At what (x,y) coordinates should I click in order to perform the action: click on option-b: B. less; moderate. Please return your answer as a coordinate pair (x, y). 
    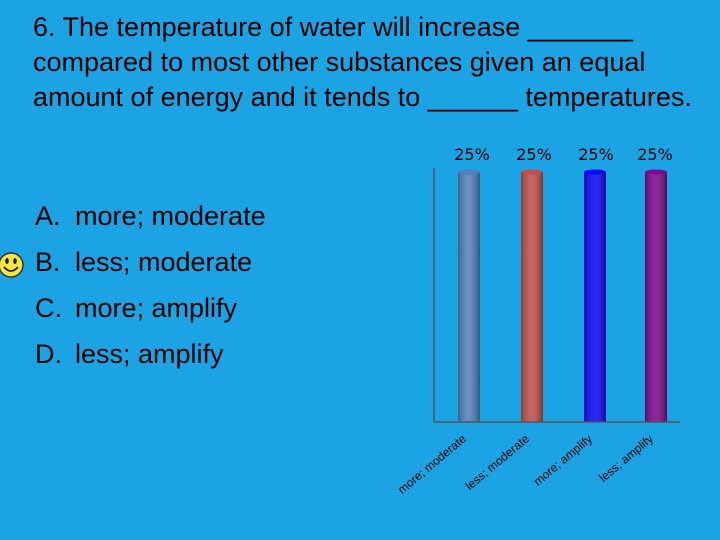
    Looking at the image, I should click on (143, 262).